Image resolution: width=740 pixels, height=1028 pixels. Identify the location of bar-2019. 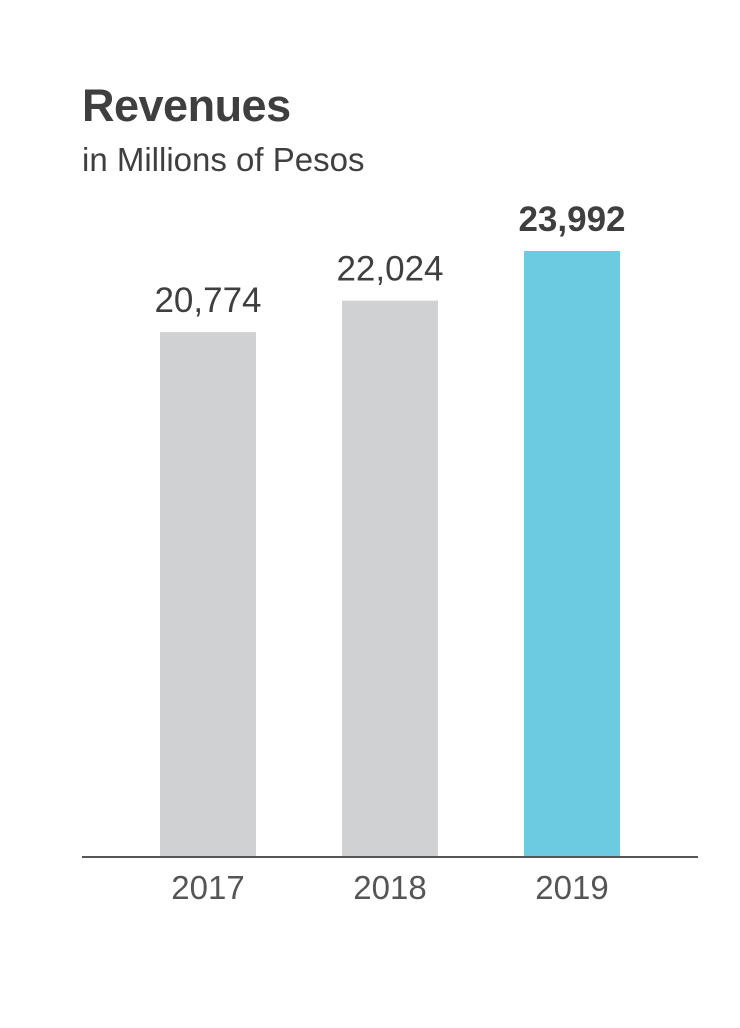
(572, 553).